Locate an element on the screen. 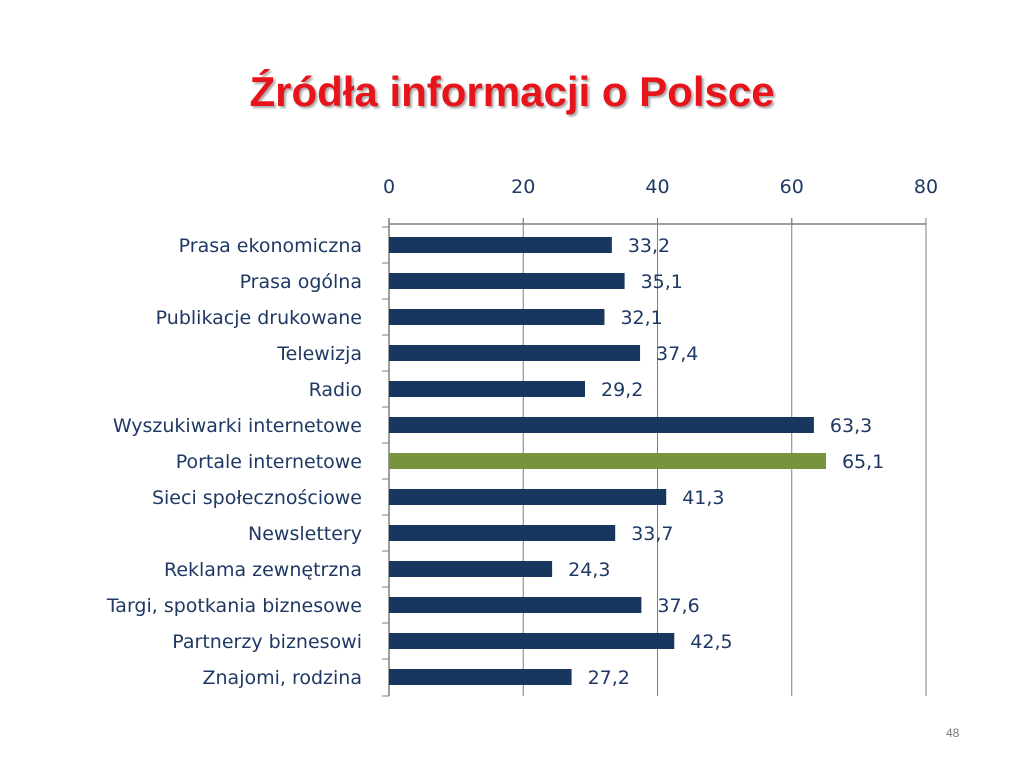 Image resolution: width=1024 pixels, height=768 pixels. category-label: Prasa ogólna is located at coordinates (301, 282).